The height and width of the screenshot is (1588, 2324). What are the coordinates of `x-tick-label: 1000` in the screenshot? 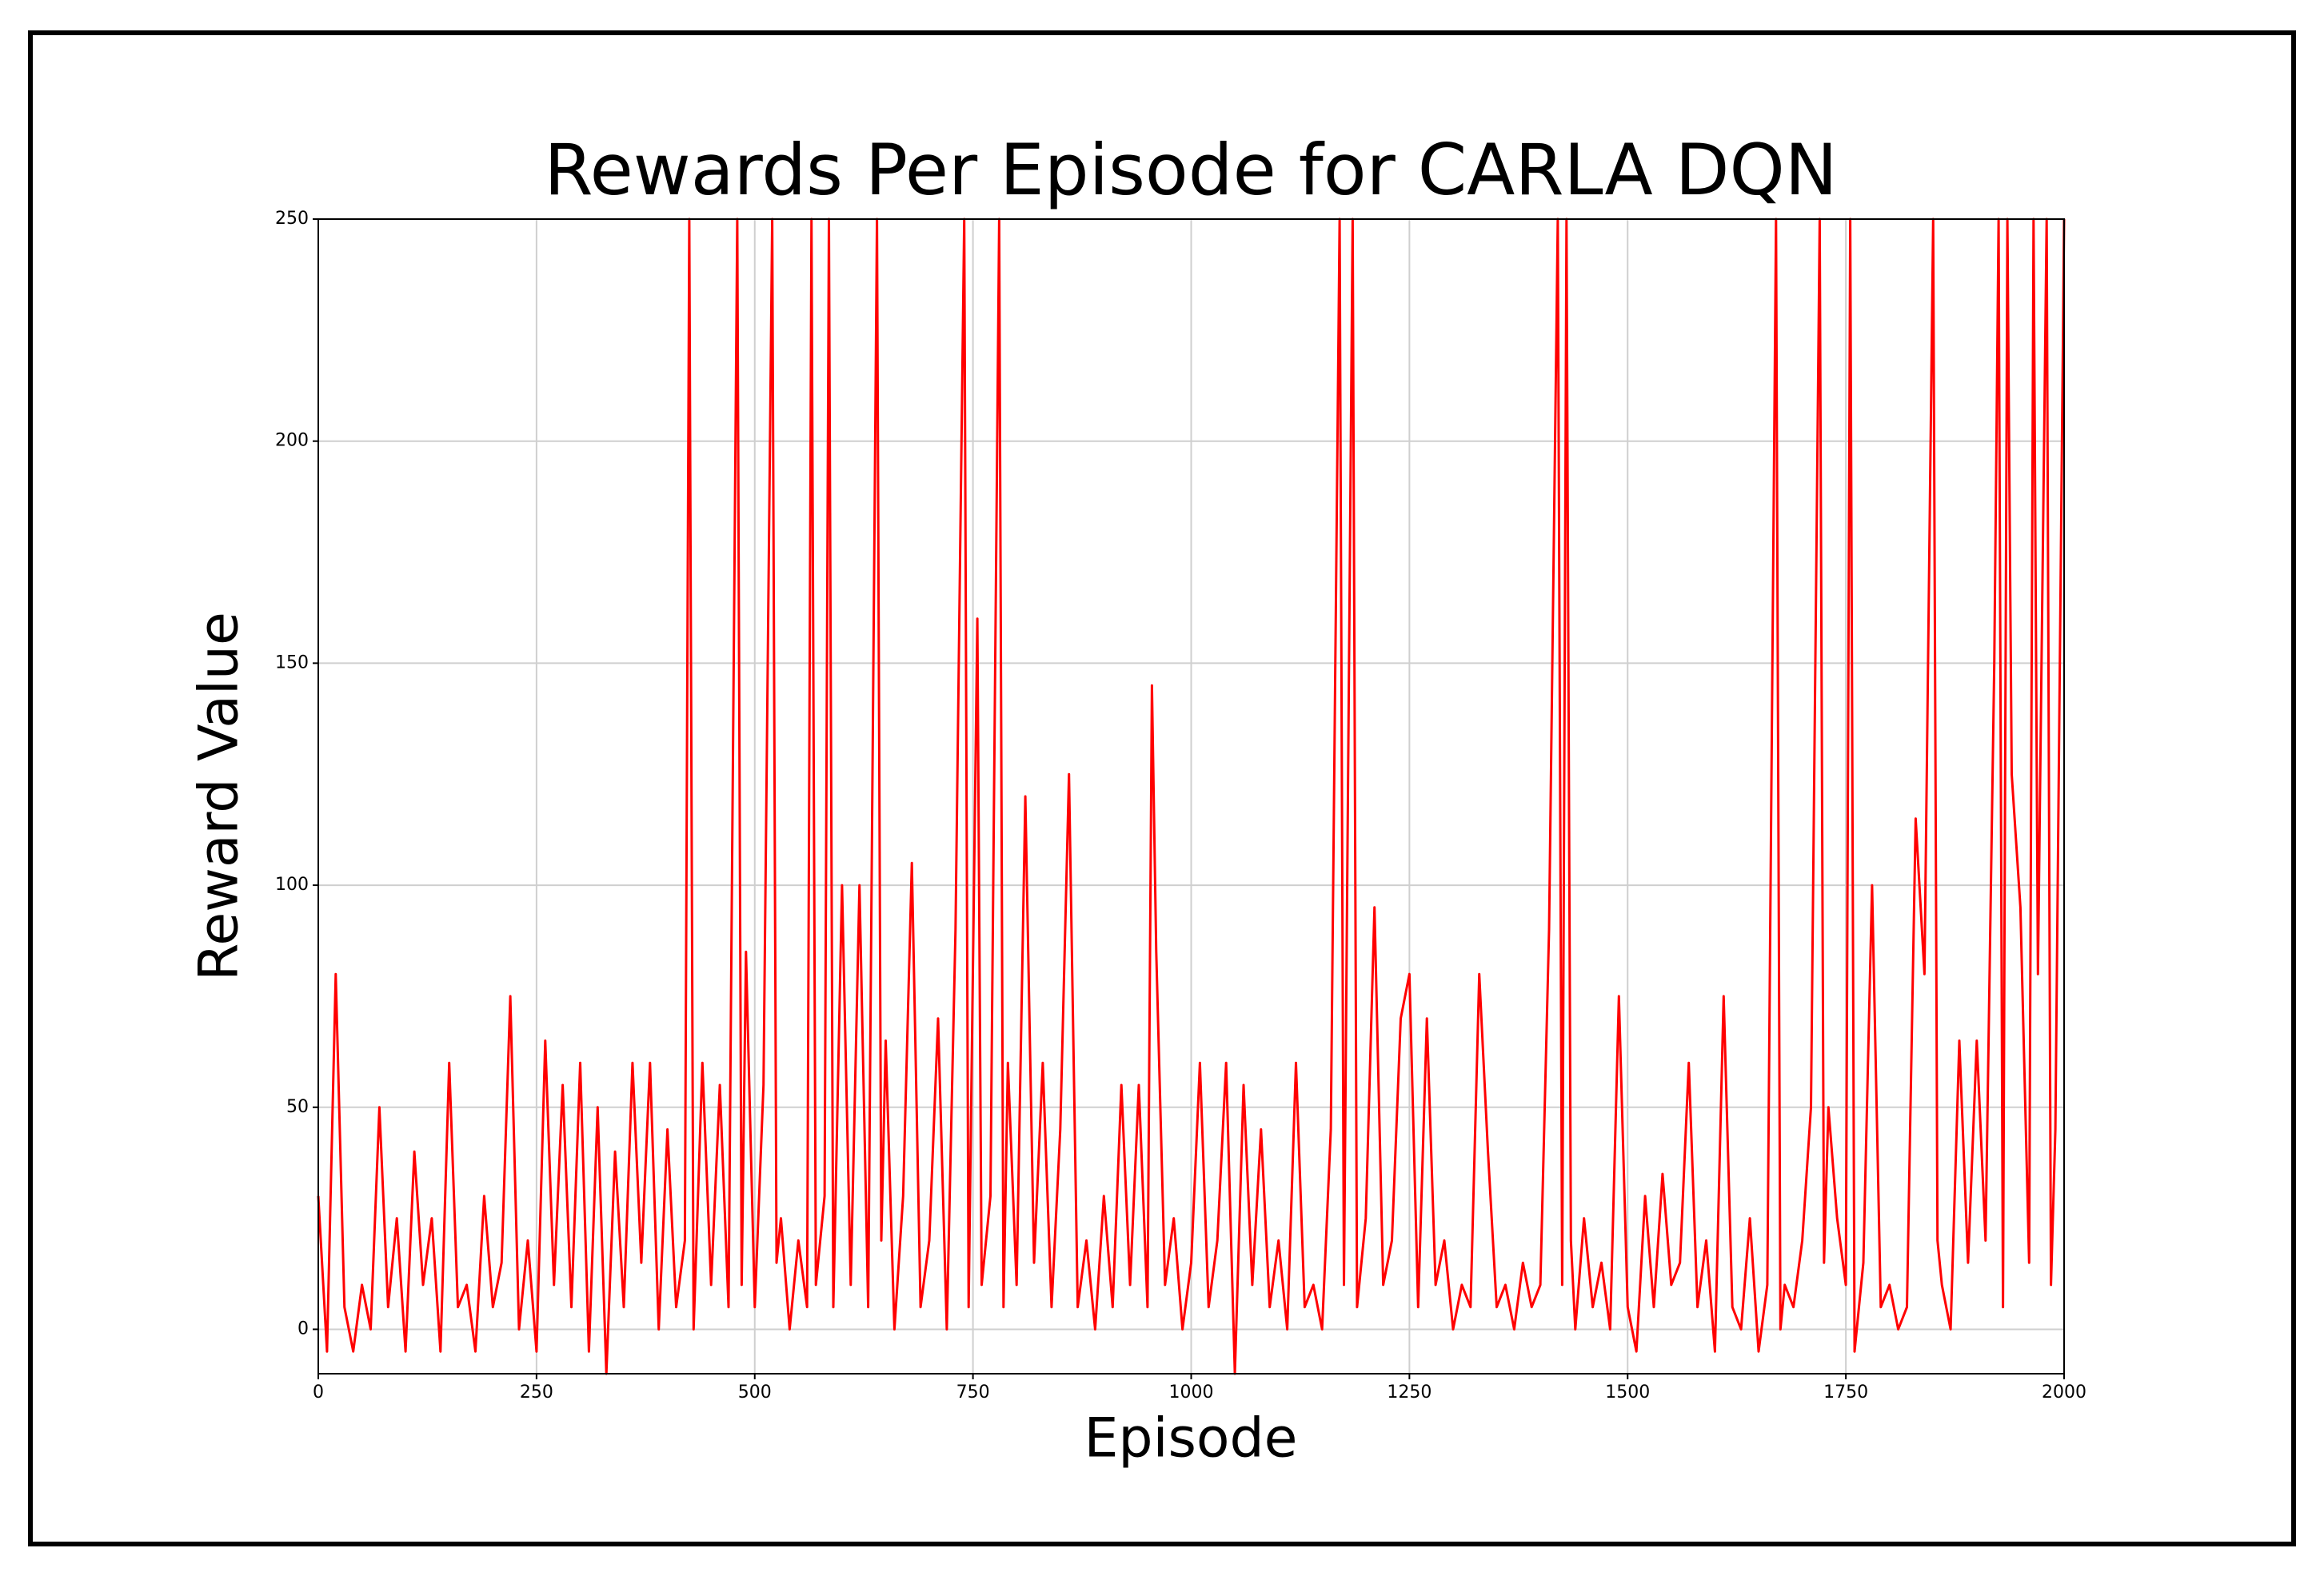 It's located at (1191, 1392).